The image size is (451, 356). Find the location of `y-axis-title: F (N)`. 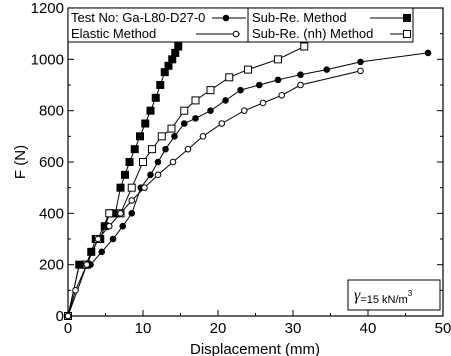

y-axis-title: F (N) is located at coordinates (20, 162).